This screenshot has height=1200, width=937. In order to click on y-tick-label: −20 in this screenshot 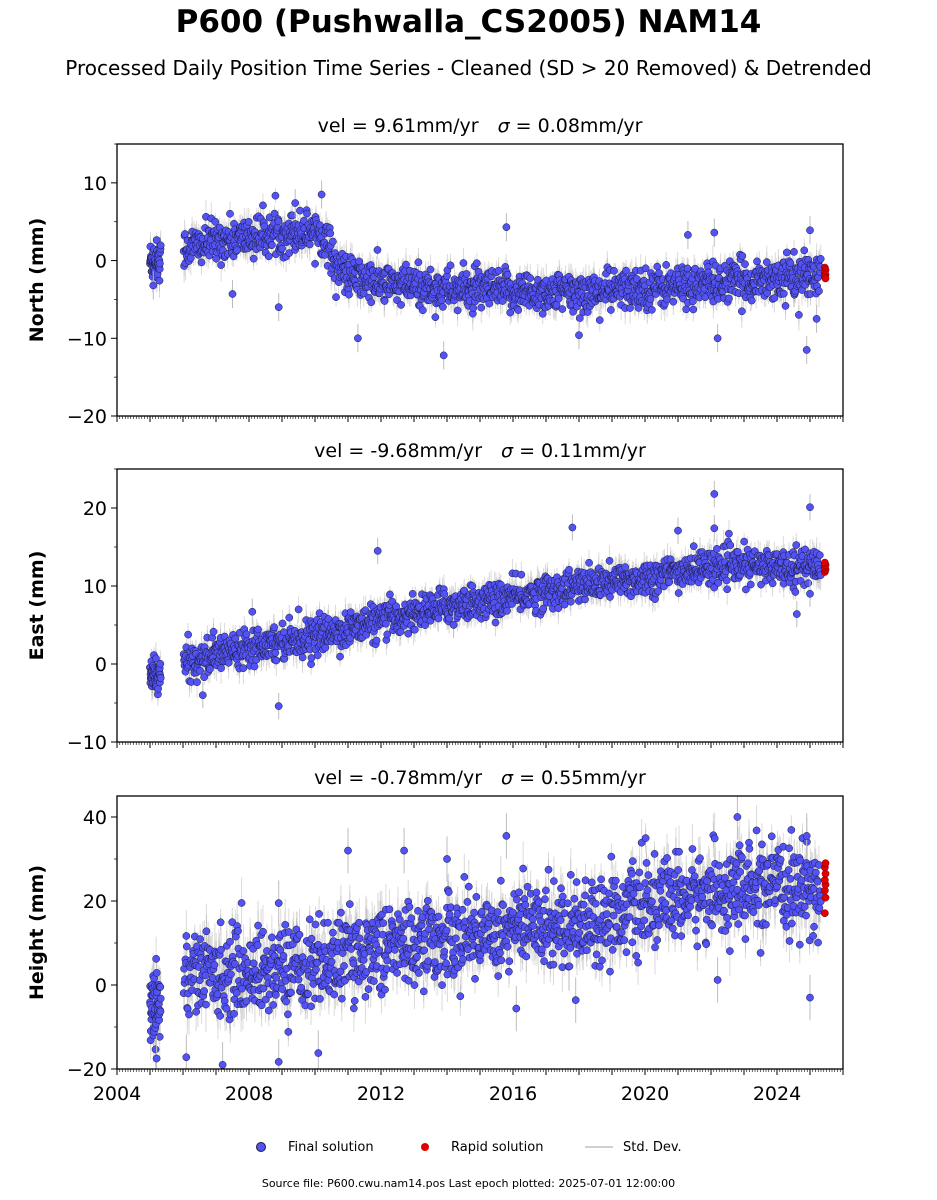, I will do `click(87, 417)`.